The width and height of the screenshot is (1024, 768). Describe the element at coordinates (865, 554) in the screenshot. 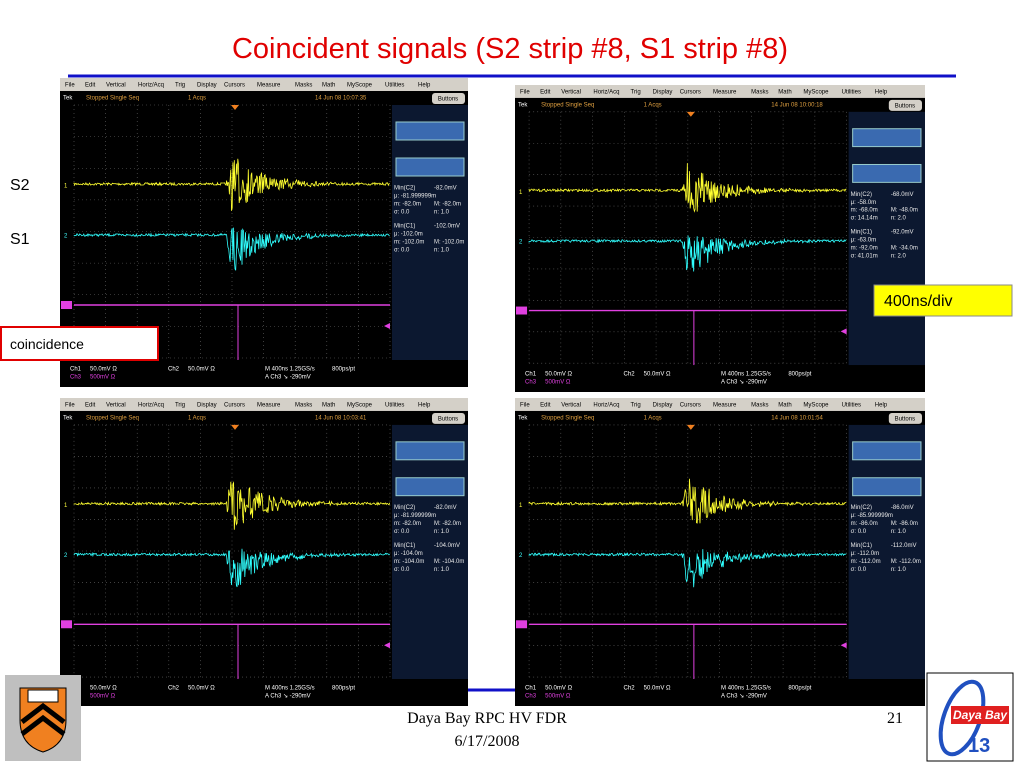

I see `measurement: μ: -112.0m` at that location.